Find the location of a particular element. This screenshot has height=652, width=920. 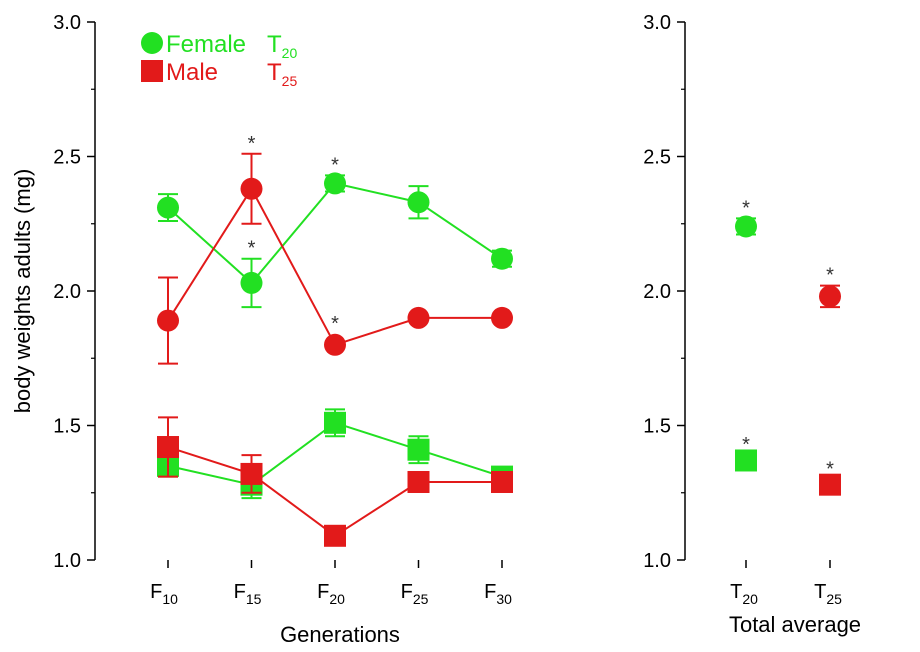

legend-square-marker is located at coordinates (152, 71).